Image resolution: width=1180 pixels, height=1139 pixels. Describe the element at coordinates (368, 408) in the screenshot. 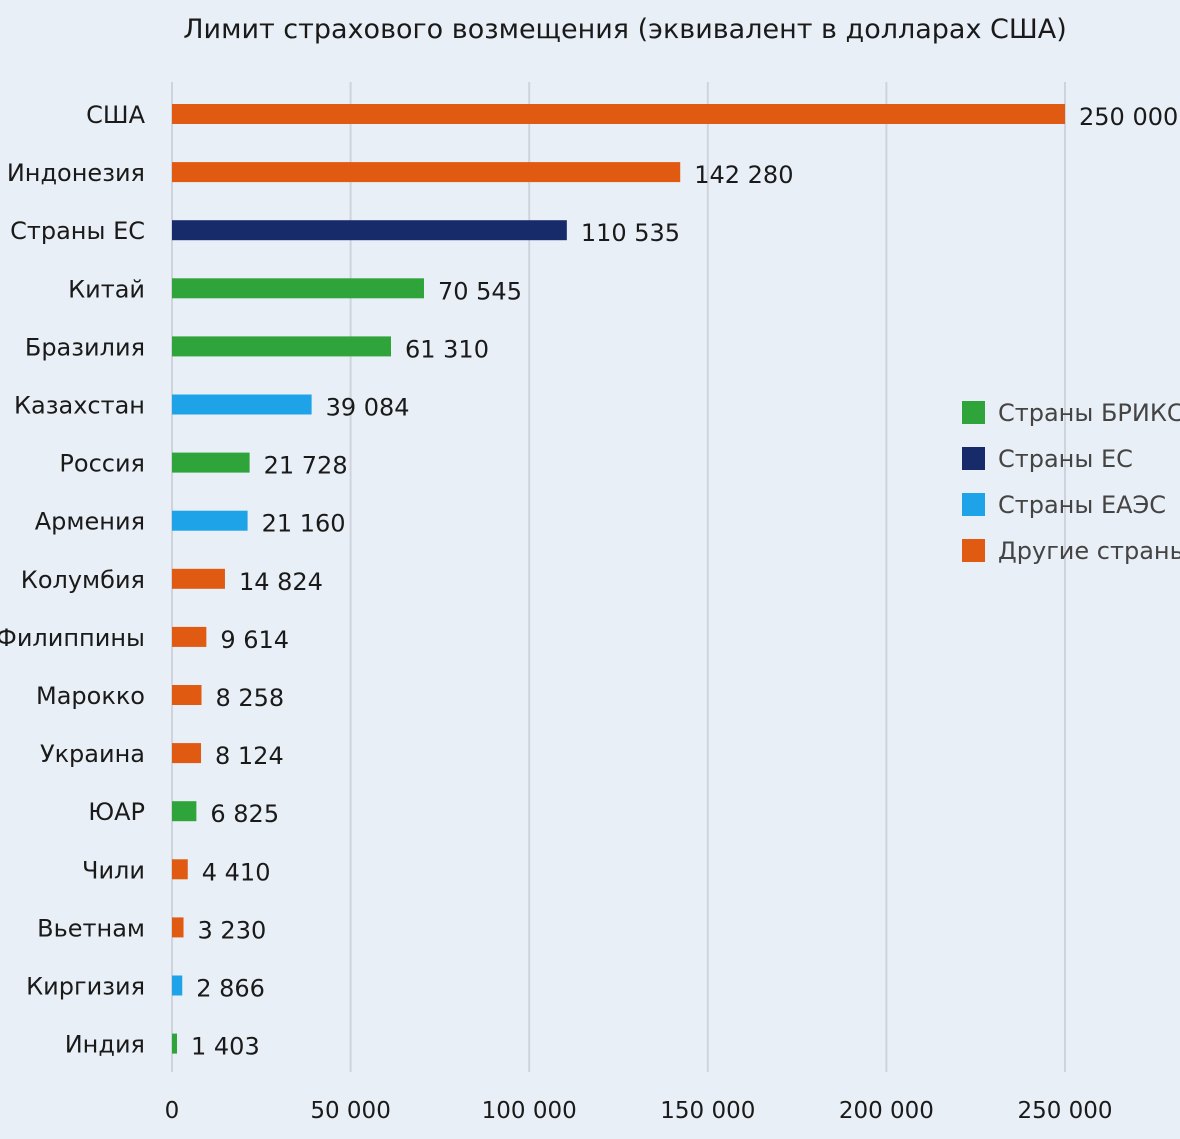

I see `data-label: 39 084` at that location.